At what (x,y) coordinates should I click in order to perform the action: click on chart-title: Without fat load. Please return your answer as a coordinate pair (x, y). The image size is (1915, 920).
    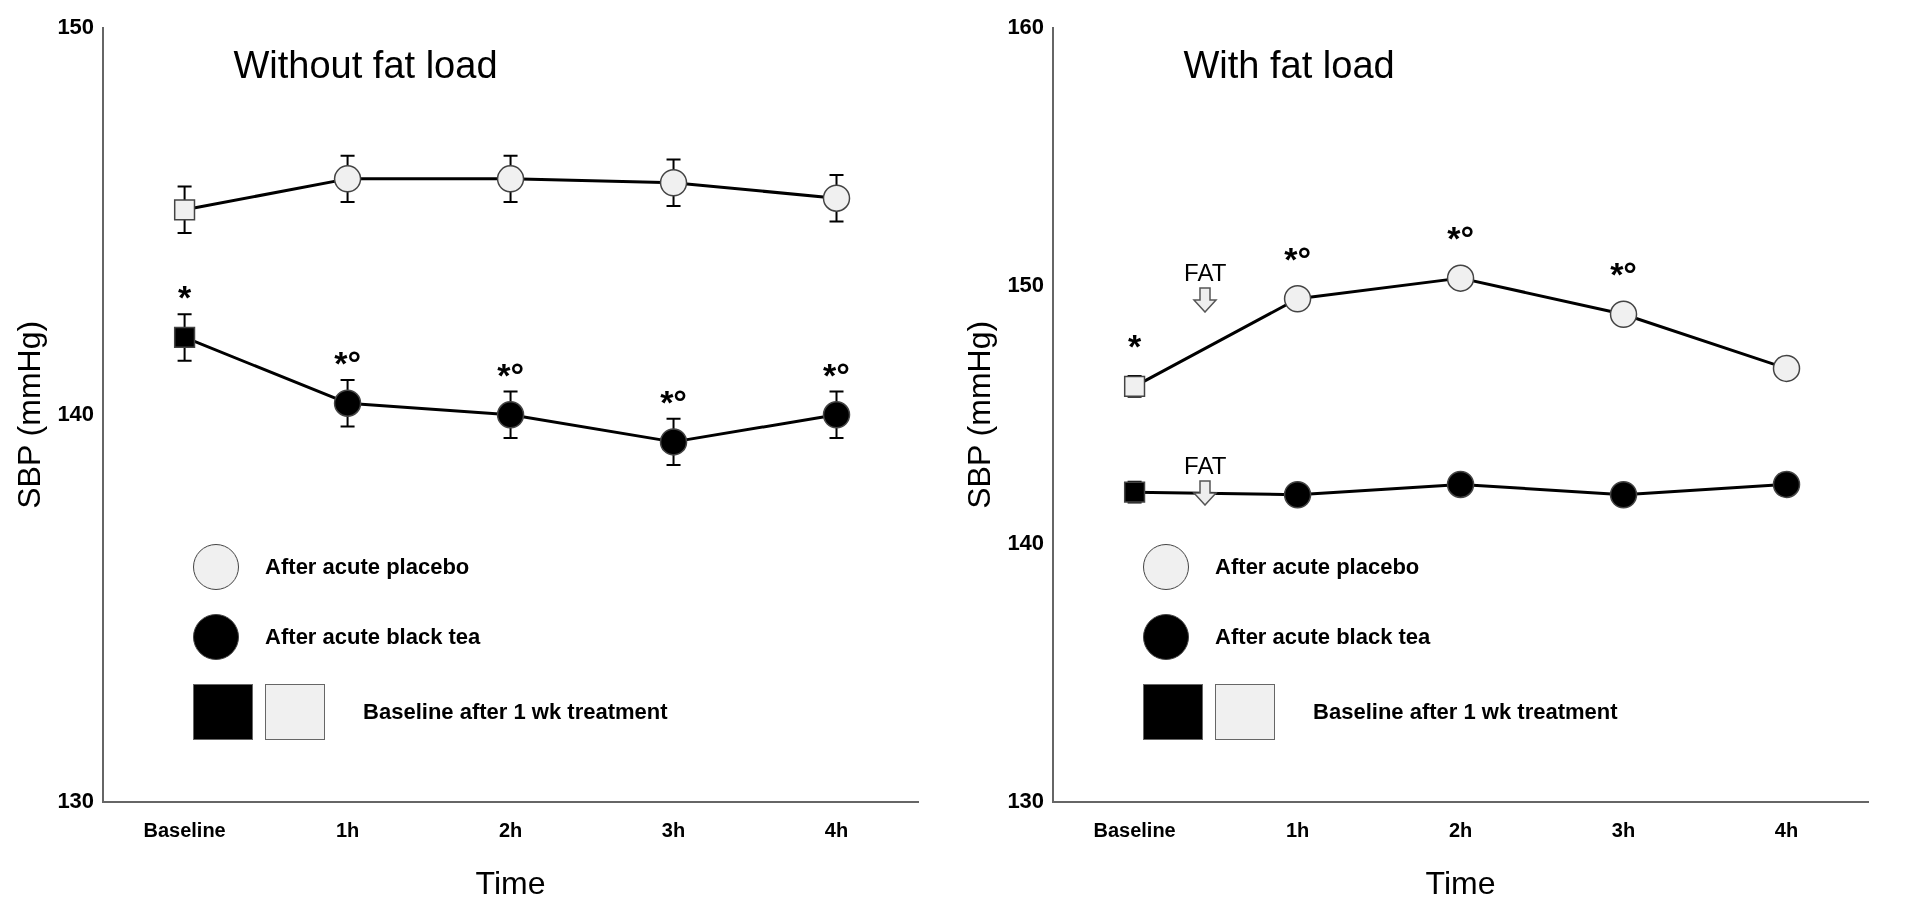
    Looking at the image, I should click on (365, 65).